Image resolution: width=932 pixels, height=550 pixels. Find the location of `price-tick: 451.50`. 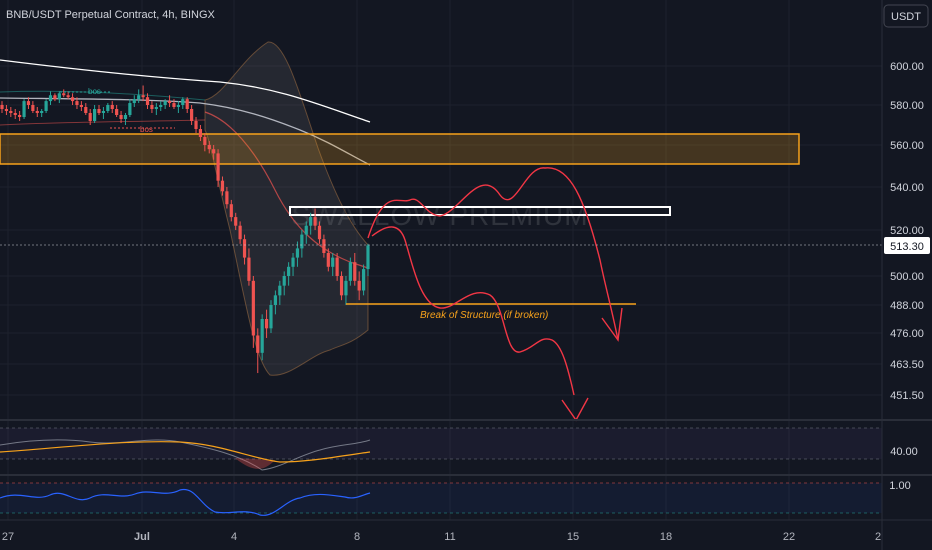

price-tick: 451.50 is located at coordinates (907, 396).